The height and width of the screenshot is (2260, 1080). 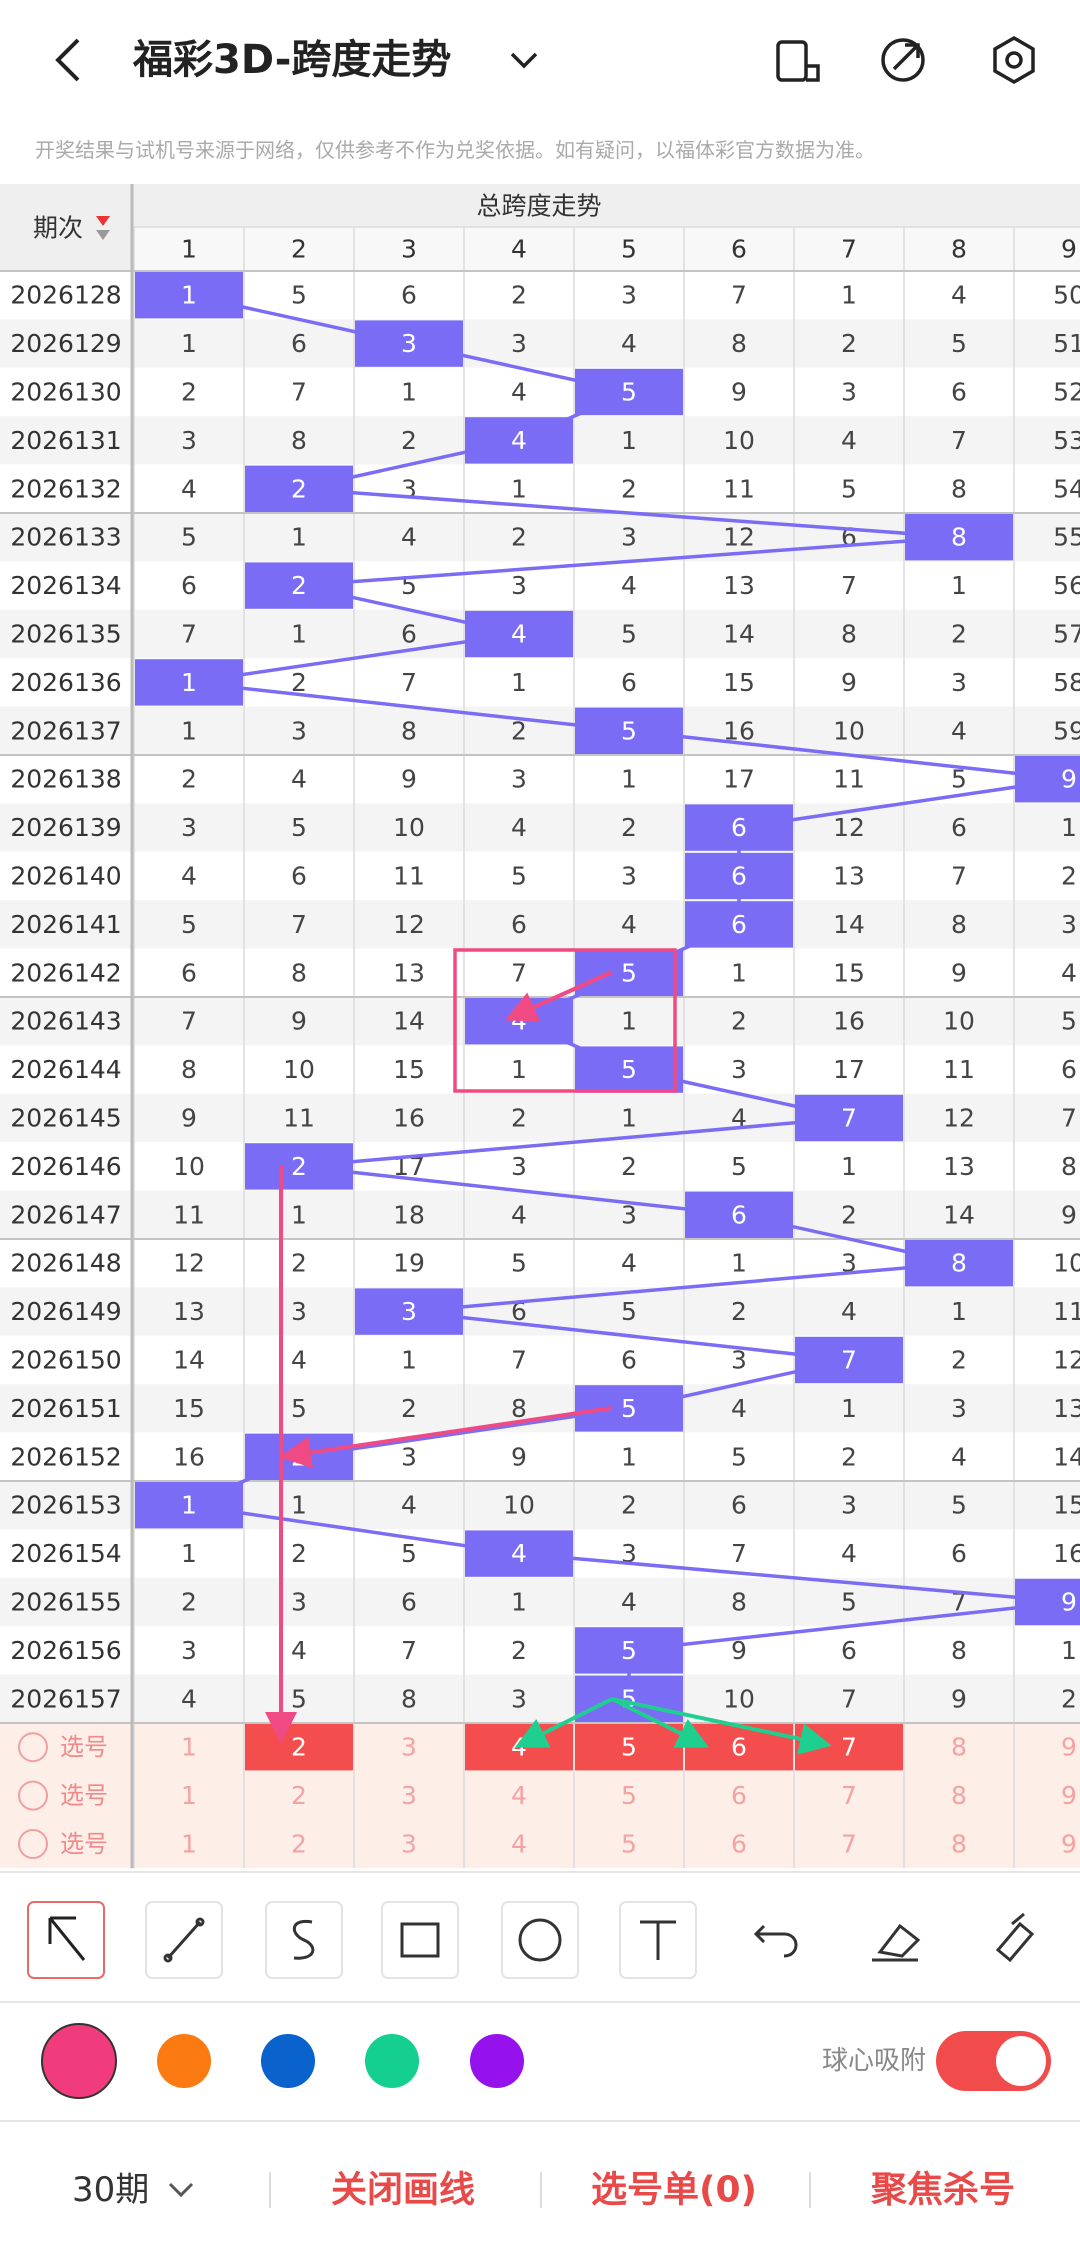 I want to click on period-dropdown, so click(x=181, y=2190).